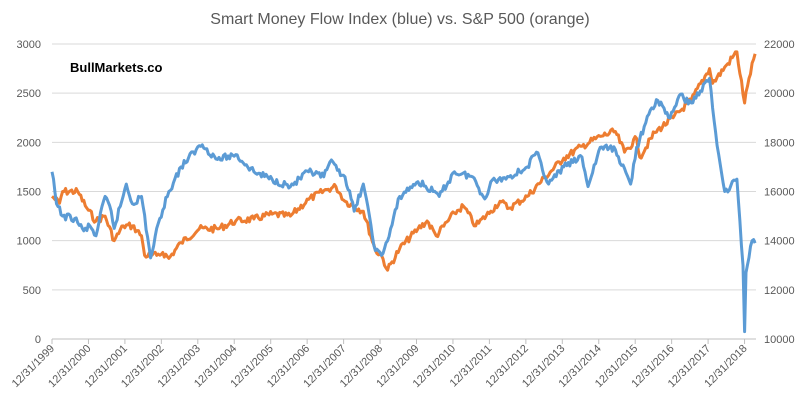  What do you see at coordinates (116, 67) in the screenshot?
I see `watermark: BullMarkets.co` at bounding box center [116, 67].